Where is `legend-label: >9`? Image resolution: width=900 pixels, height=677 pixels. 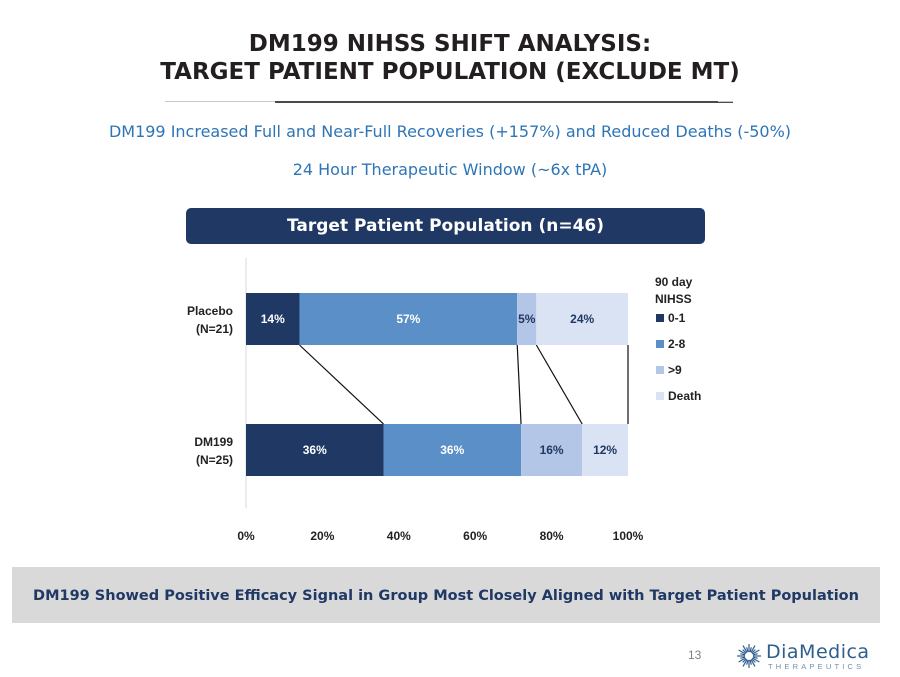
legend-label: >9 is located at coordinates (675, 370).